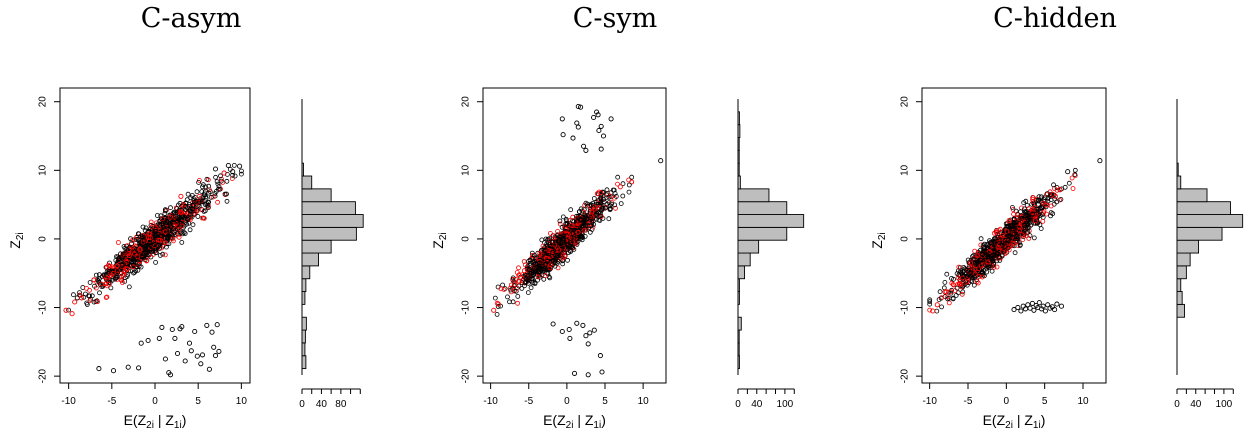 The height and width of the screenshot is (439, 1256). Describe the element at coordinates (443, 236) in the screenshot. I see `y-axis-label-s1: 2i` at that location.